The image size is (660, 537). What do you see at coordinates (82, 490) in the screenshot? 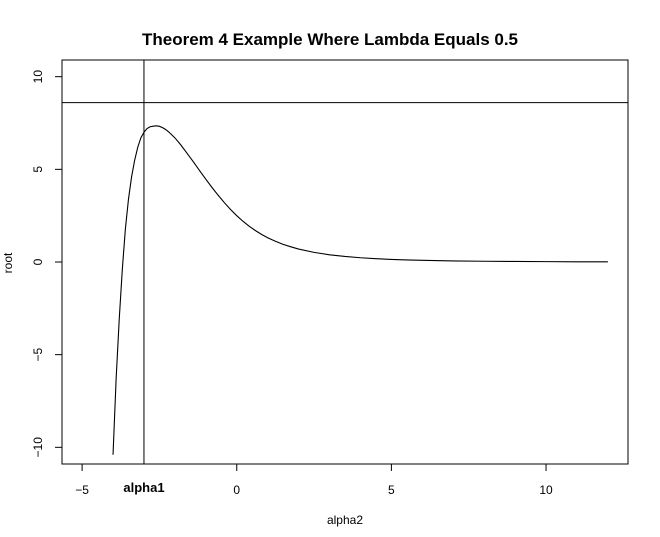
I see `x-tick-label: −5` at bounding box center [82, 490].